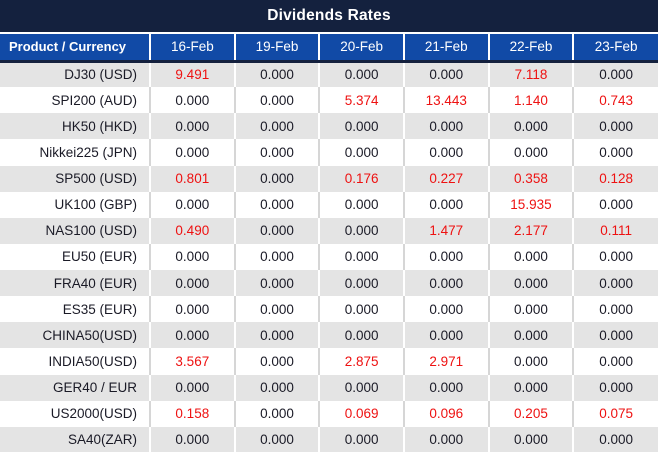 The image size is (658, 452). I want to click on product-currency-header: Product / Currency, so click(75, 47).